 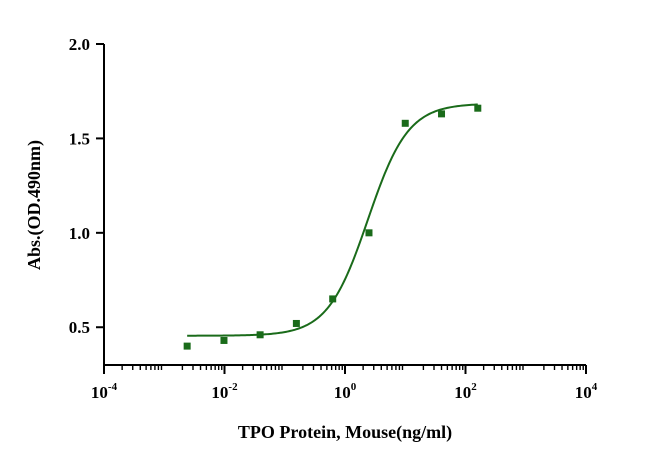 I want to click on x-tick-label: 10⁰, so click(x=345, y=391).